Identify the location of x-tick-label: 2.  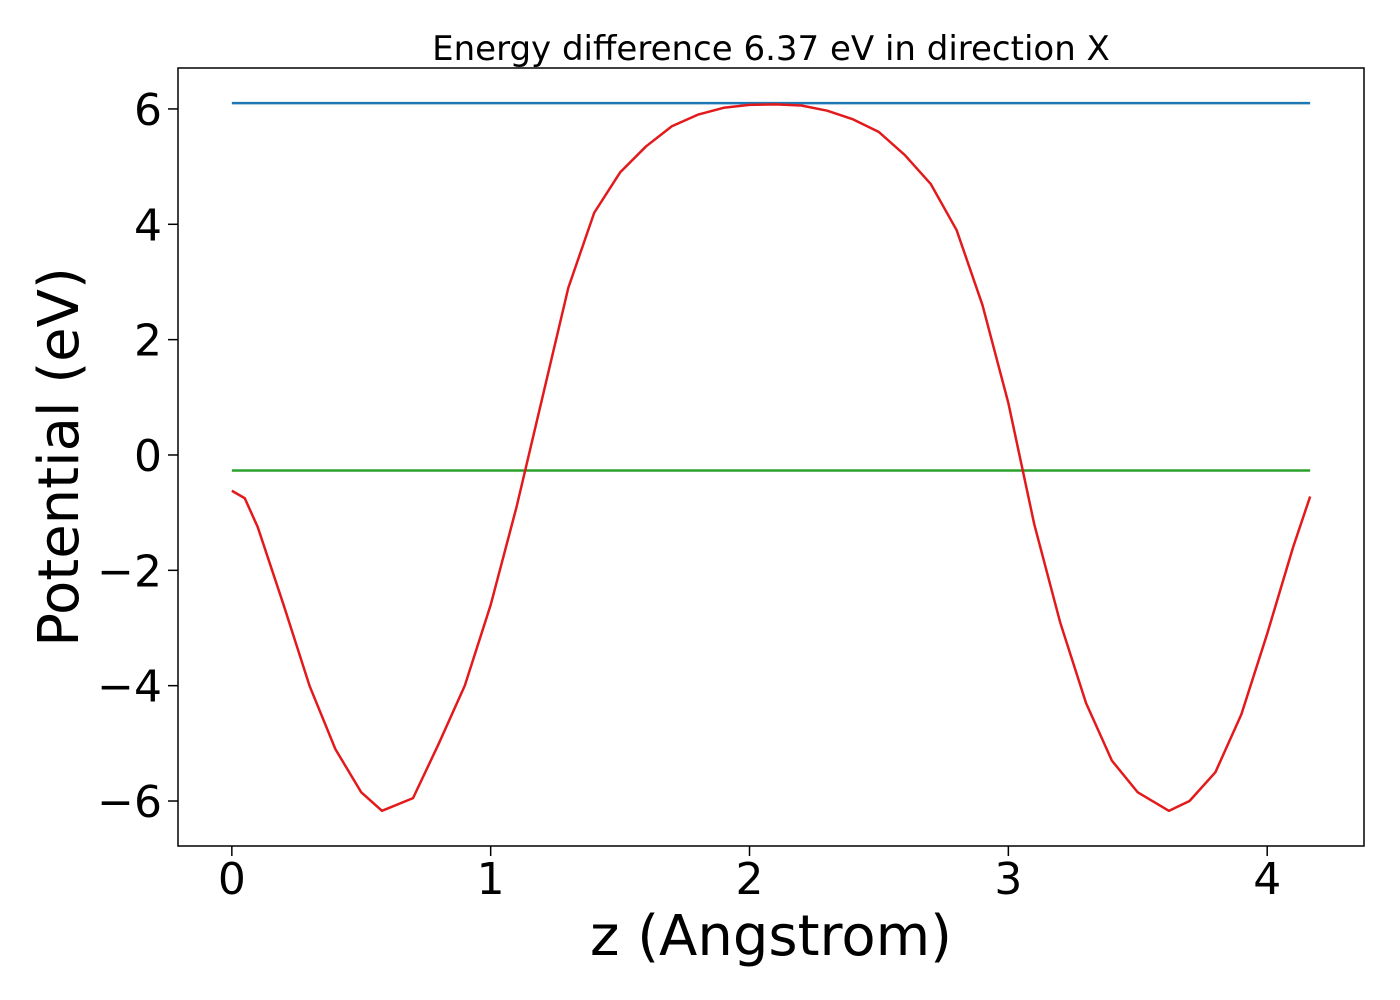
(750, 879).